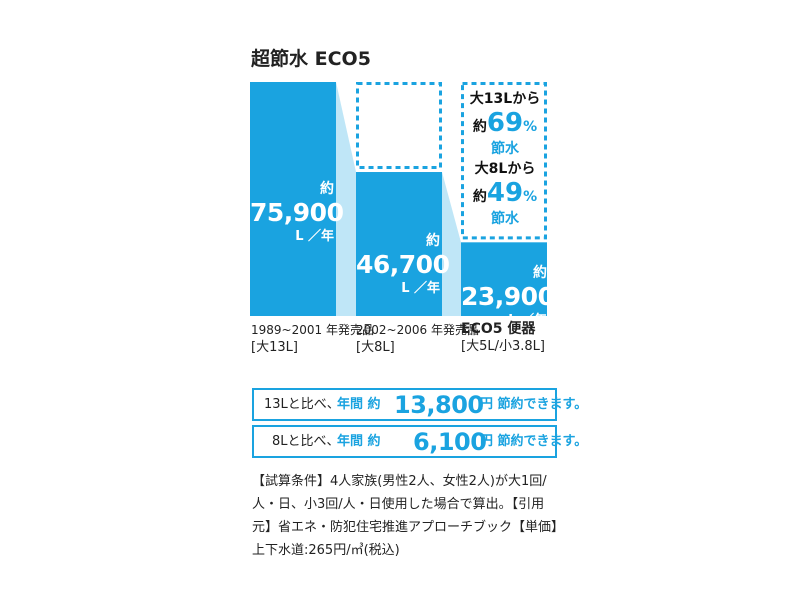 The height and width of the screenshot is (600, 800). Describe the element at coordinates (527, 320) in the screenshot. I see `bar-label-3-unit: L ／年` at that location.